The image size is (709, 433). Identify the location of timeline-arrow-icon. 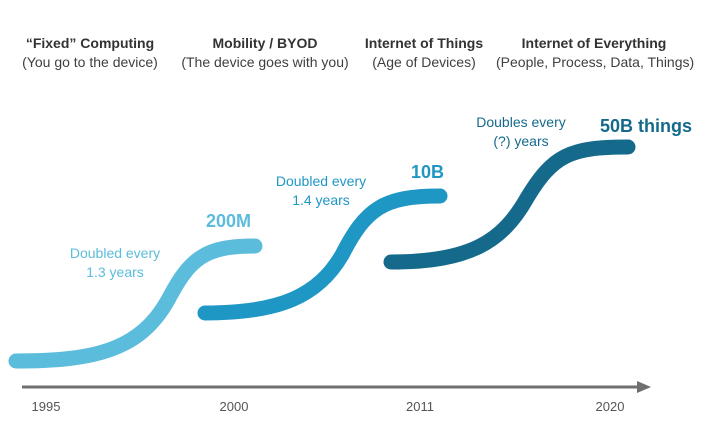
(644, 387).